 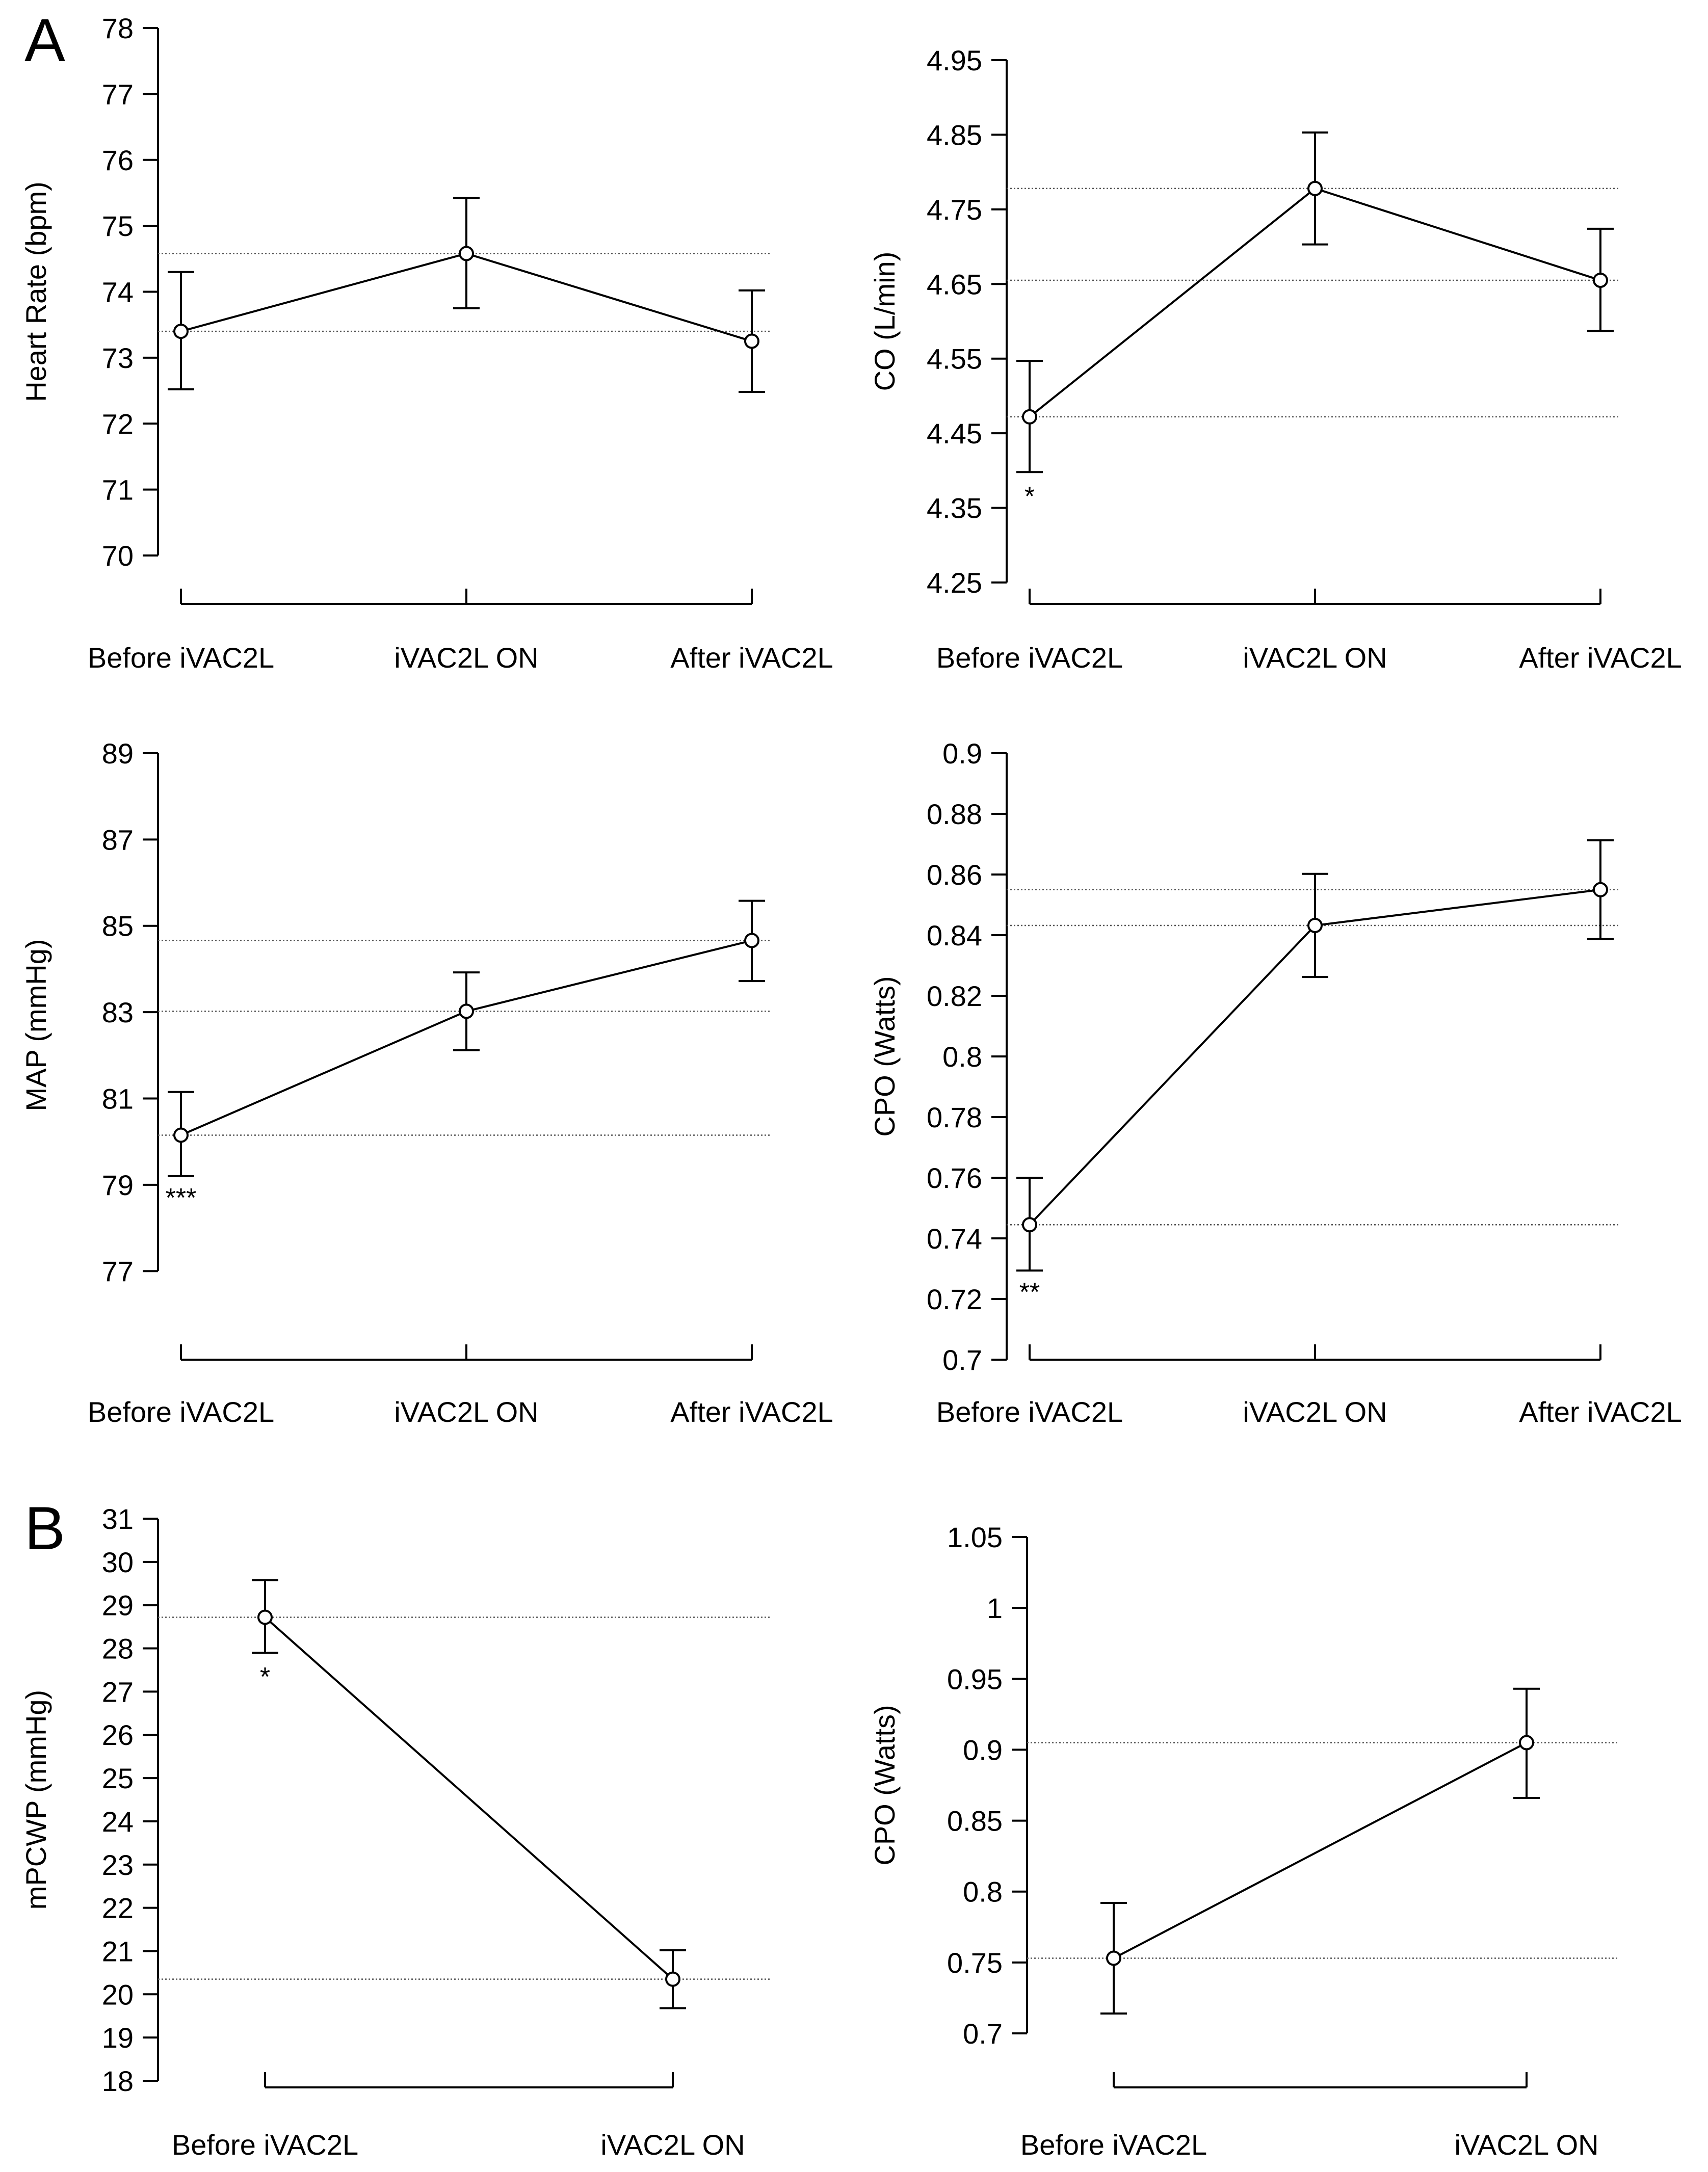 I want to click on y-tick-label: 71, so click(x=118, y=490).